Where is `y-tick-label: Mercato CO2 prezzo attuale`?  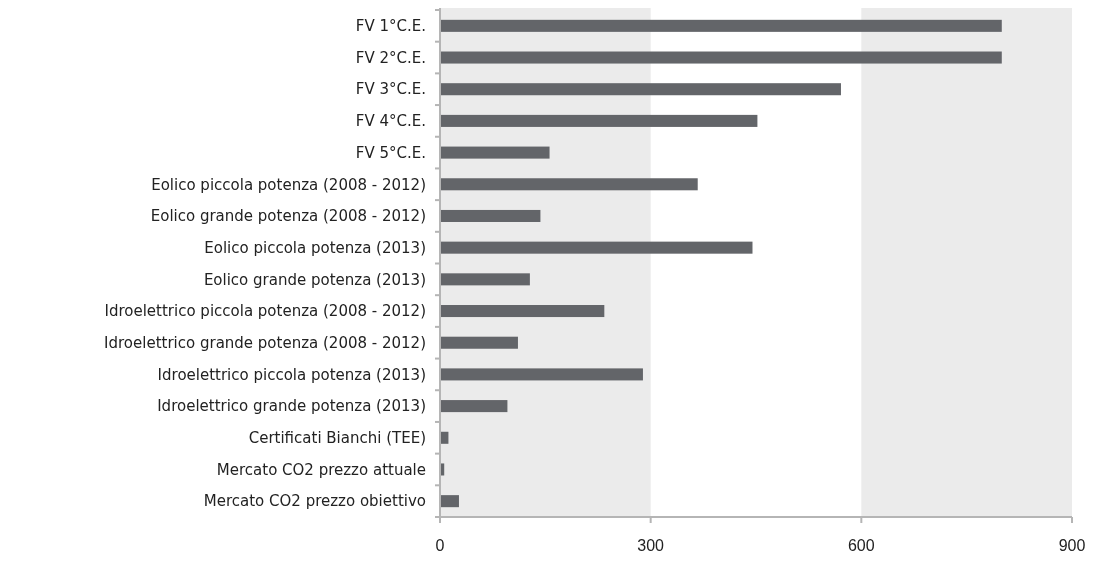
y-tick-label: Mercato CO2 prezzo attuale is located at coordinates (321, 469).